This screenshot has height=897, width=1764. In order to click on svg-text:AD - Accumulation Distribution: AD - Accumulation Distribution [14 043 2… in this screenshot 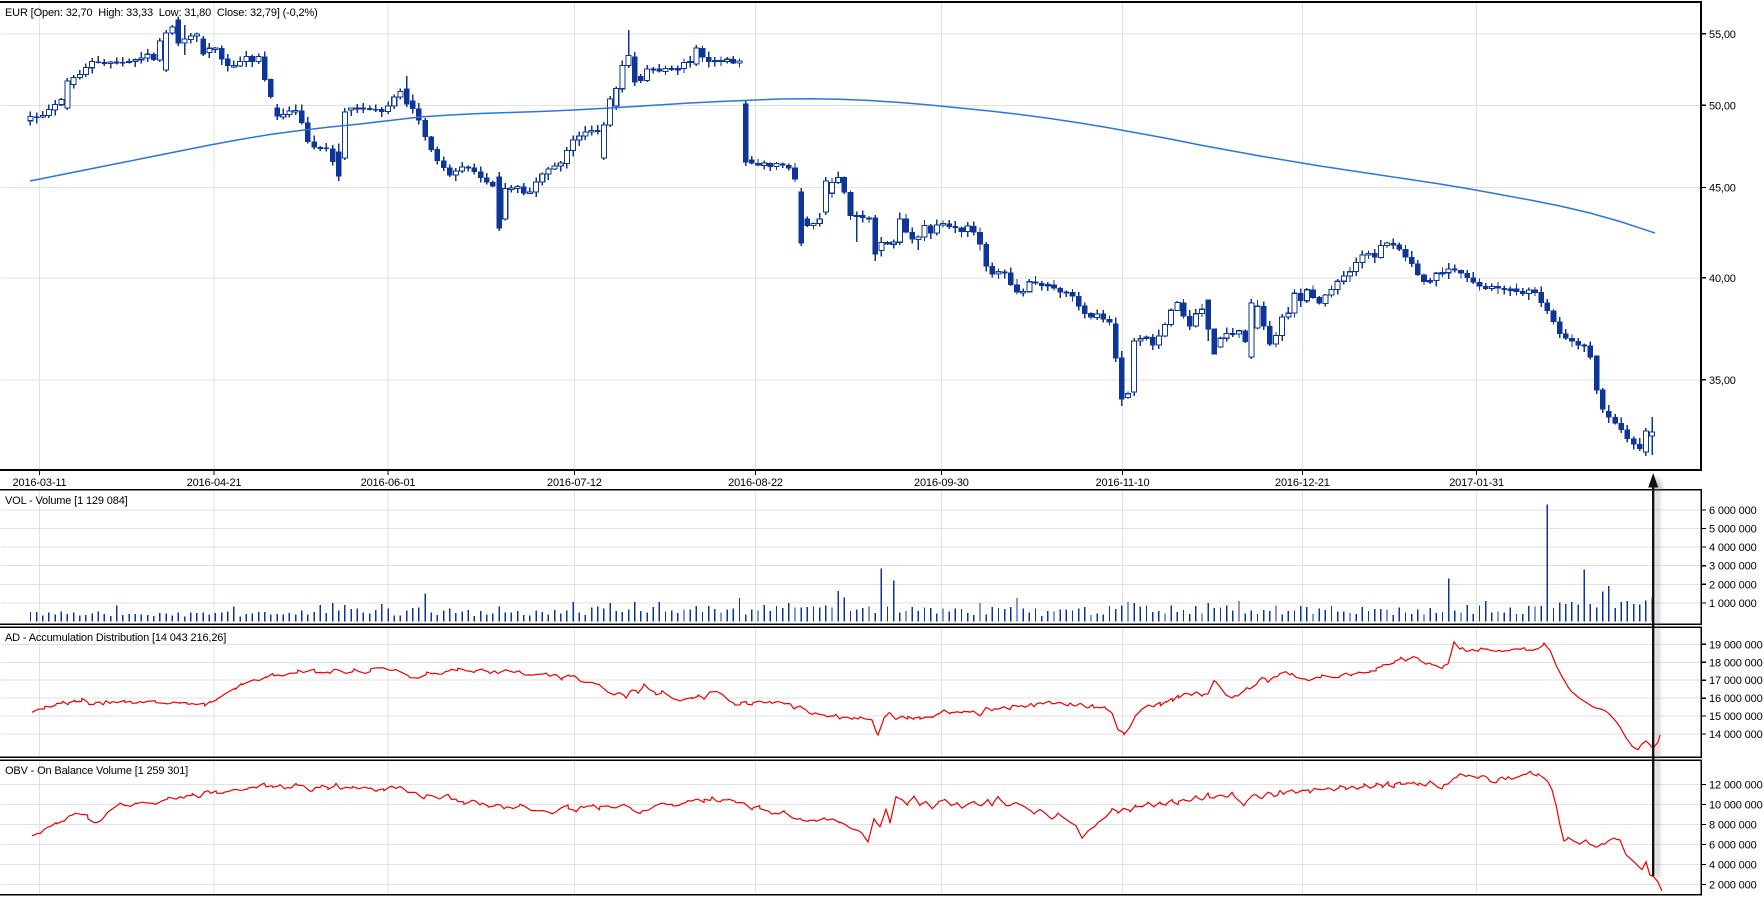, I will do `click(115, 638)`.